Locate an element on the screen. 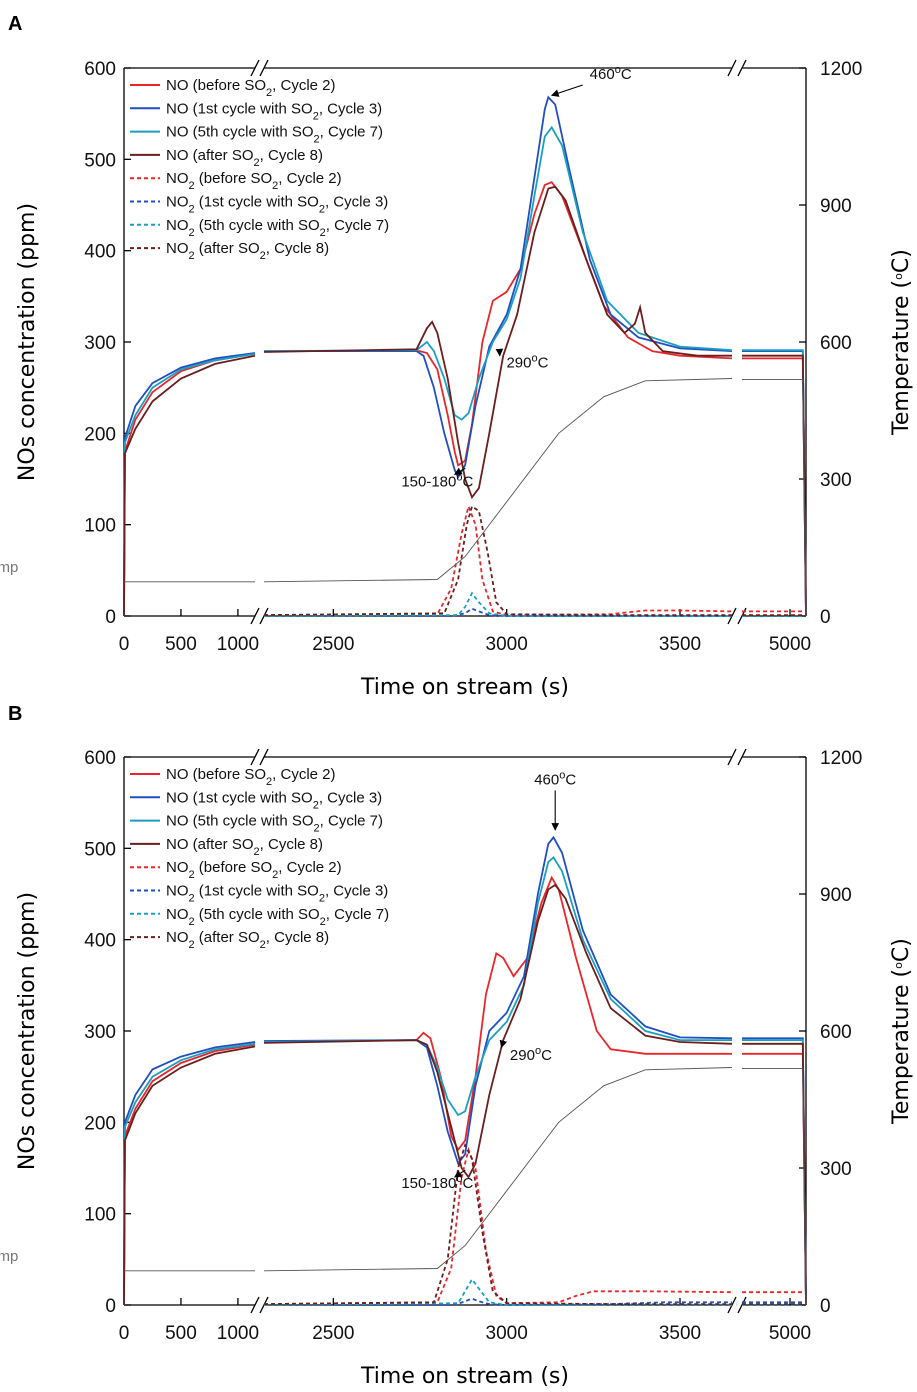  x-tick-label: 3500 is located at coordinates (680, 1333).